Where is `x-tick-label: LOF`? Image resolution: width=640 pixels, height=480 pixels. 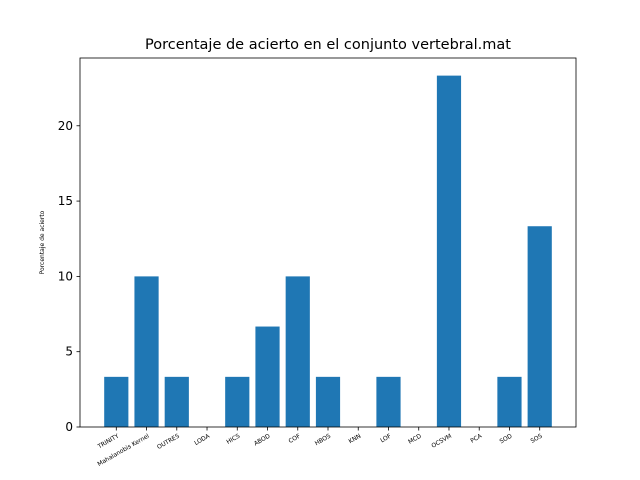
x-tick-label: LOF is located at coordinates (386, 438).